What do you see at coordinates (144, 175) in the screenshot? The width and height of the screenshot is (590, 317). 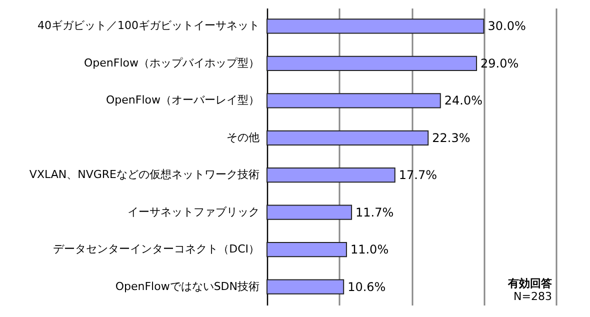 I see `y-tick-label: VXLAN、NVGREなどの仮想ネットワーク技術` at bounding box center [144, 175].